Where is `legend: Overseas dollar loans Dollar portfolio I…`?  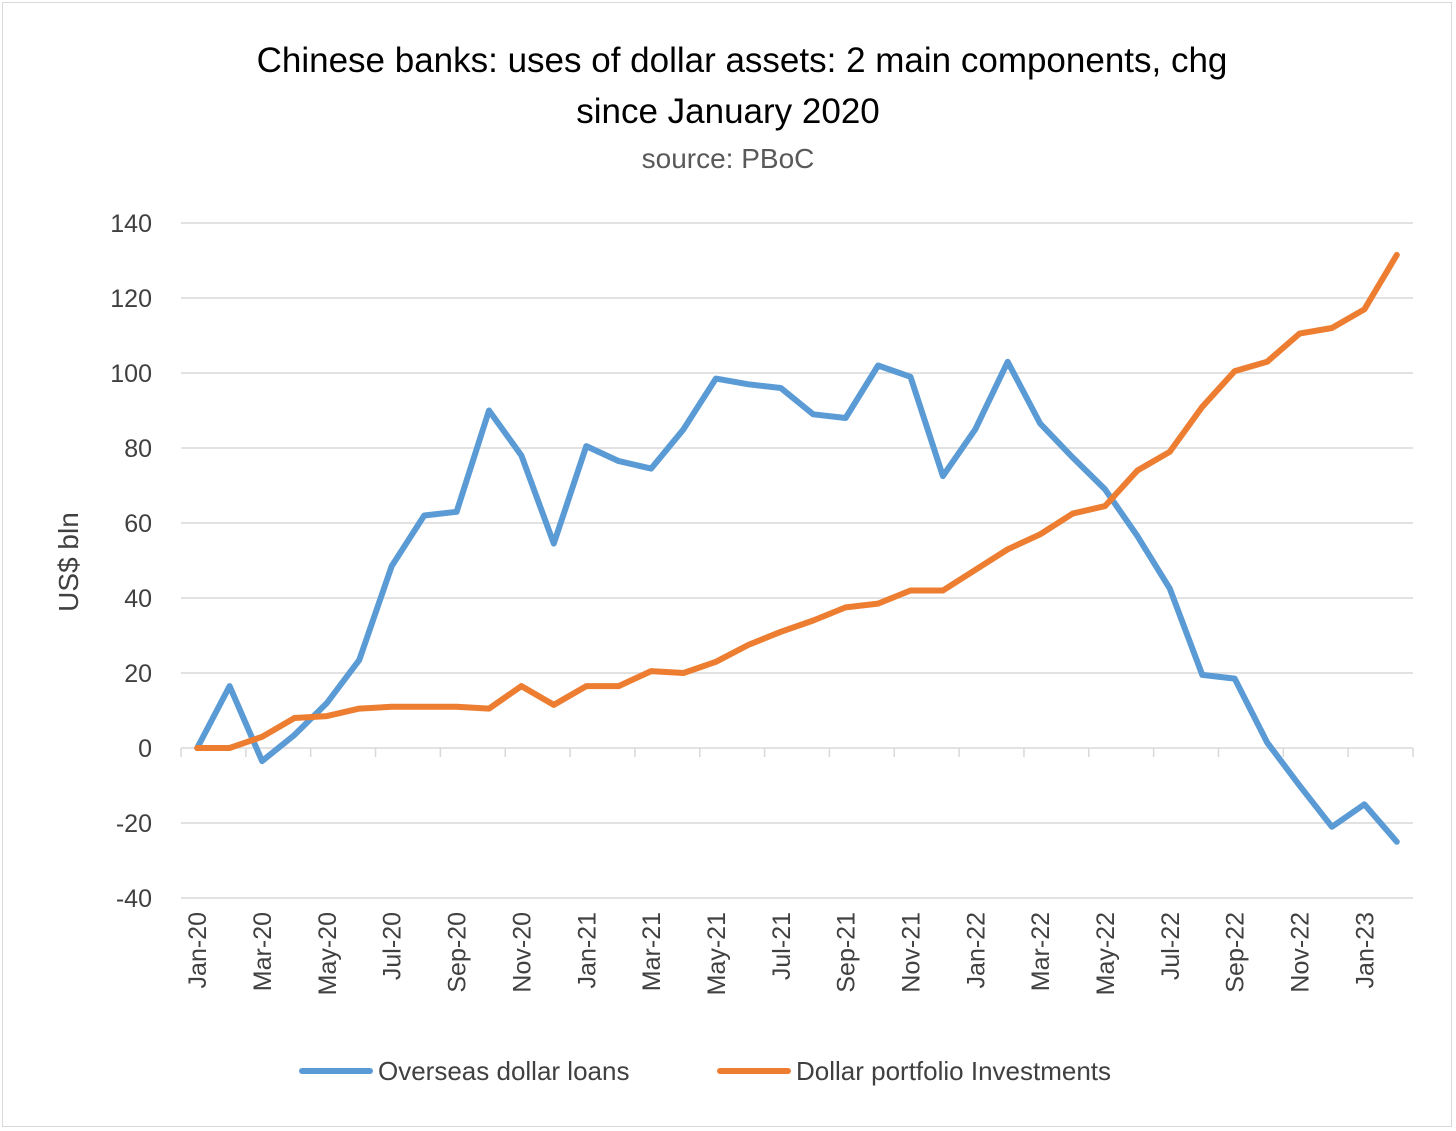 legend: Overseas dollar loans Dollar portfolio I… is located at coordinates (705, 1071).